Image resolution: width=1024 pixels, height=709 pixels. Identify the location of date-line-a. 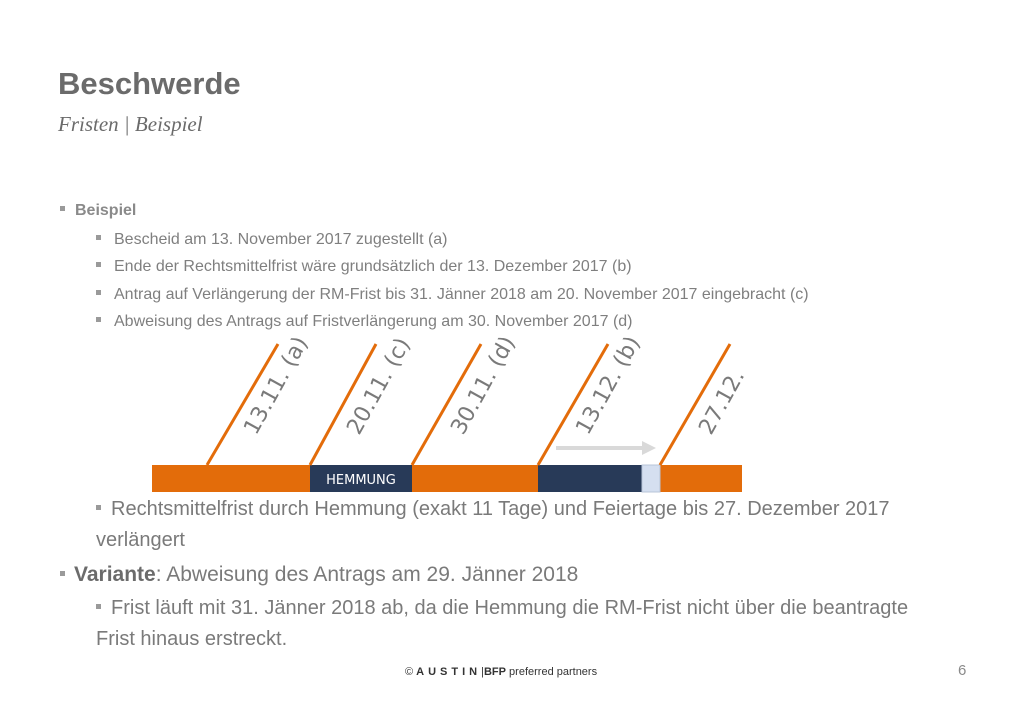
(242, 404).